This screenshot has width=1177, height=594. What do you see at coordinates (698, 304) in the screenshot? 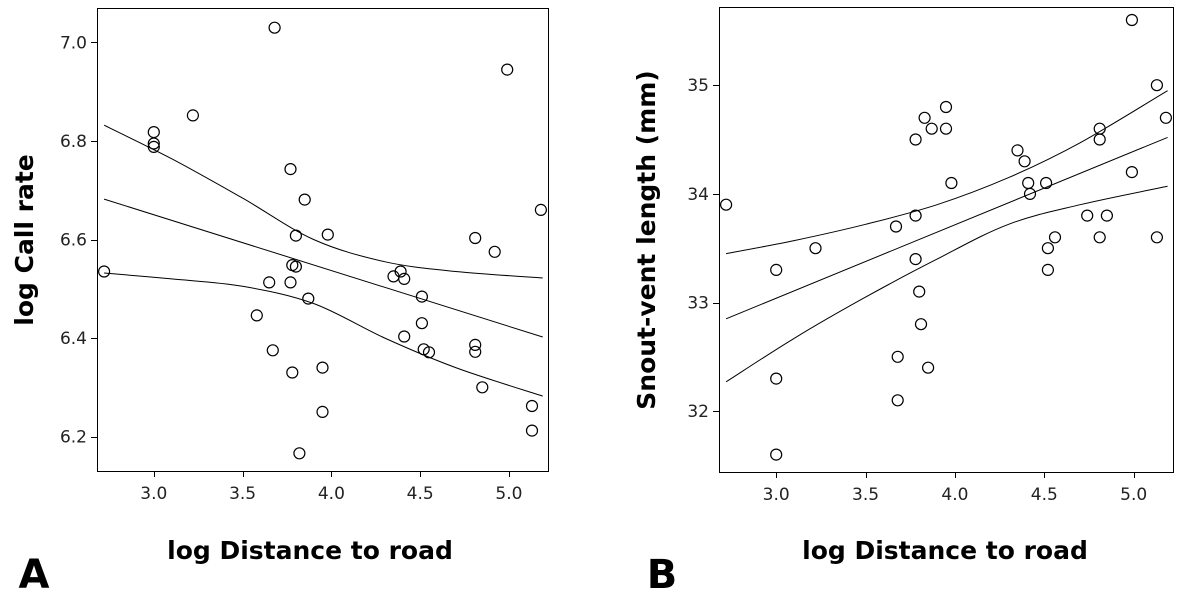
I see `y-tick-label: 33` at bounding box center [698, 304].